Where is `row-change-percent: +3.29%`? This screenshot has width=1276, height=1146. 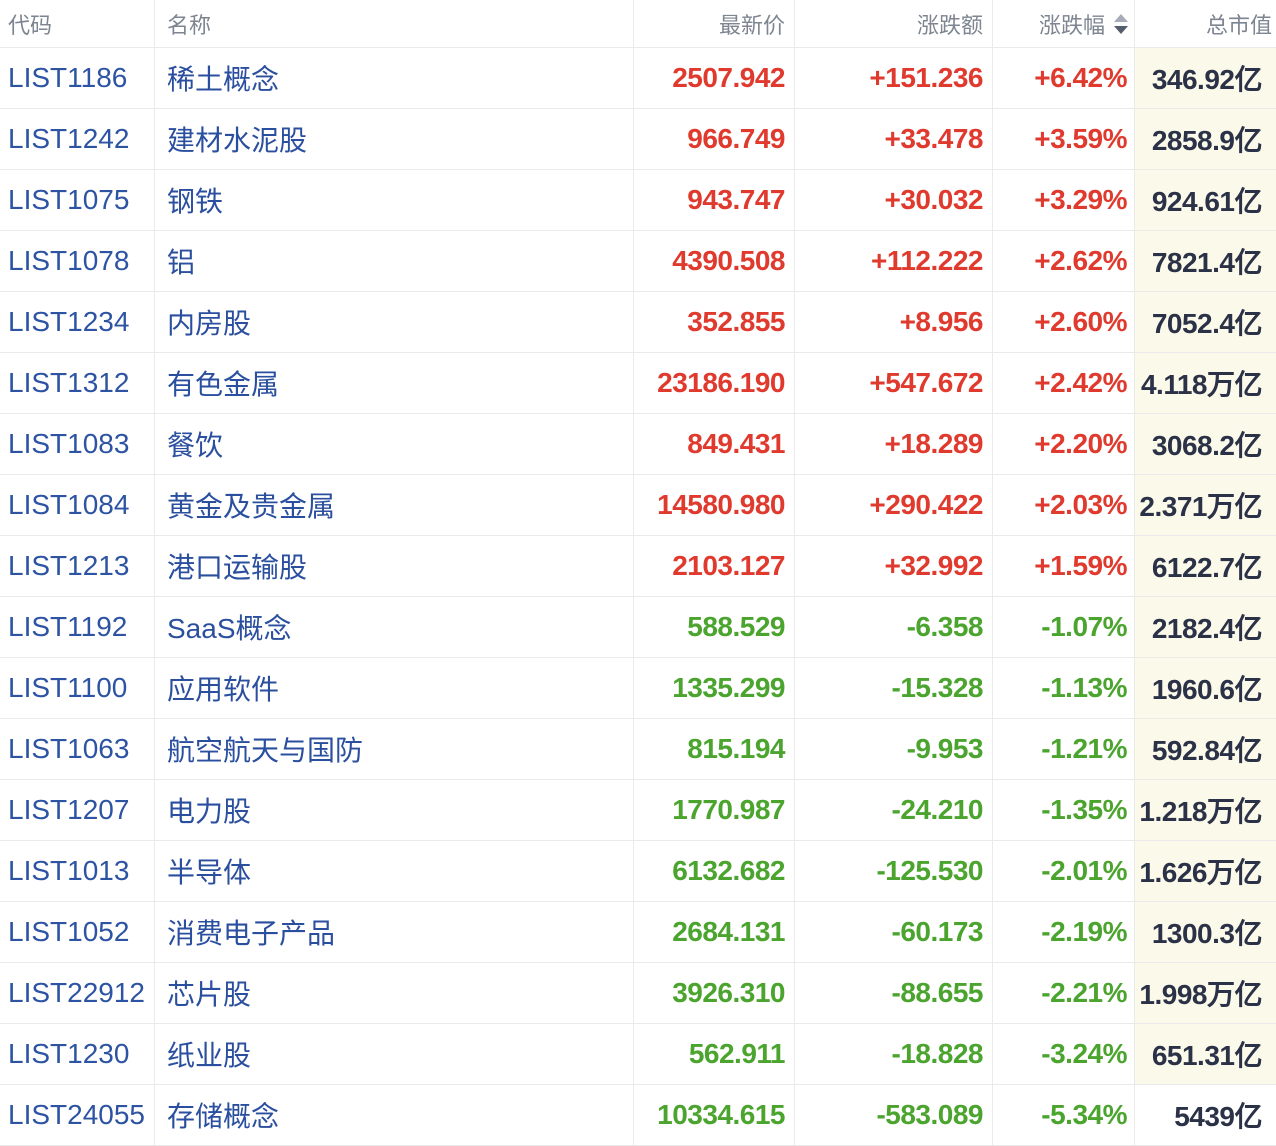 row-change-percent: +3.29% is located at coordinates (1064, 200).